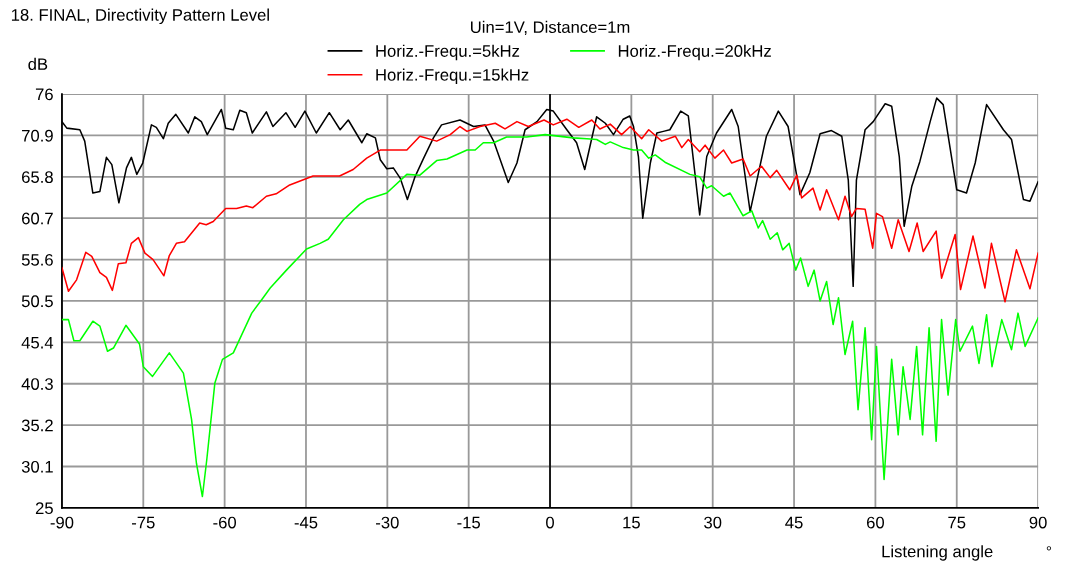 The height and width of the screenshot is (570, 1068). What do you see at coordinates (143, 522) in the screenshot?
I see `x-tick-label: -75` at bounding box center [143, 522].